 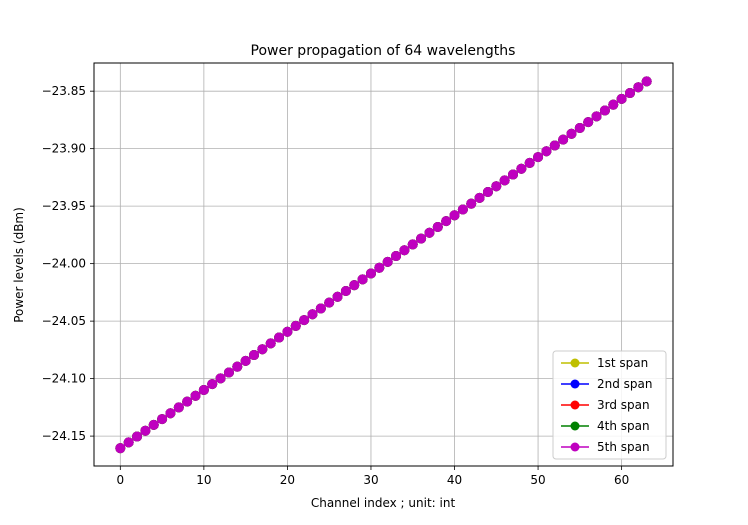 What do you see at coordinates (19, 265) in the screenshot?
I see `y-axis-label: Power levels (dBm)` at bounding box center [19, 265].